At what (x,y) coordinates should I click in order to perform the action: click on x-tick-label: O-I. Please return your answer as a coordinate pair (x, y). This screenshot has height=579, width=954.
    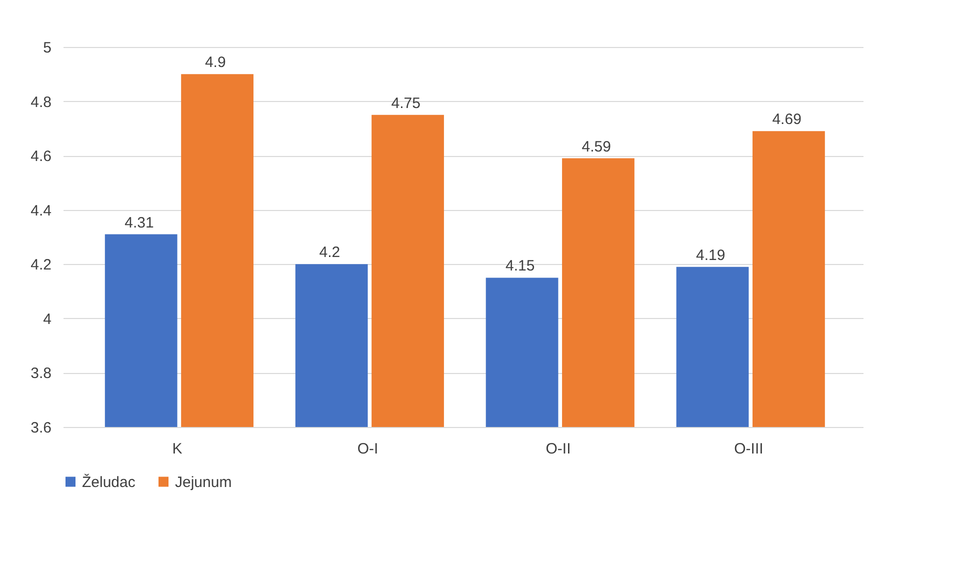
    Looking at the image, I should click on (367, 449).